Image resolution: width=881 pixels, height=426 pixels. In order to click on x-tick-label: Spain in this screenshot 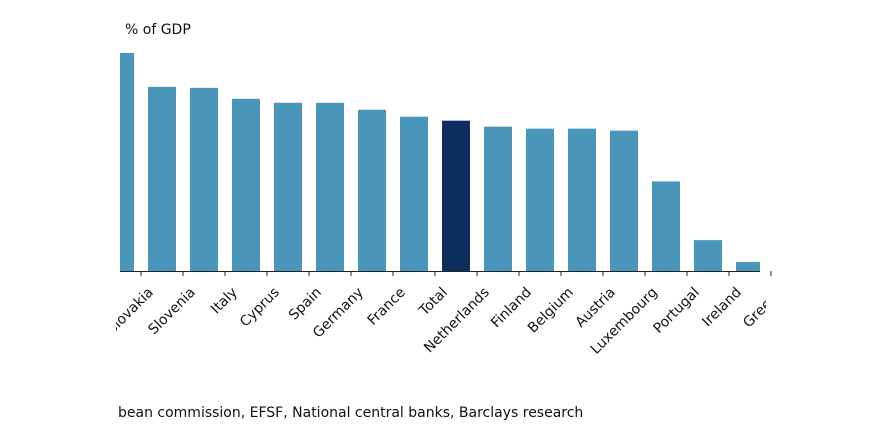, I will do `click(305, 304)`.